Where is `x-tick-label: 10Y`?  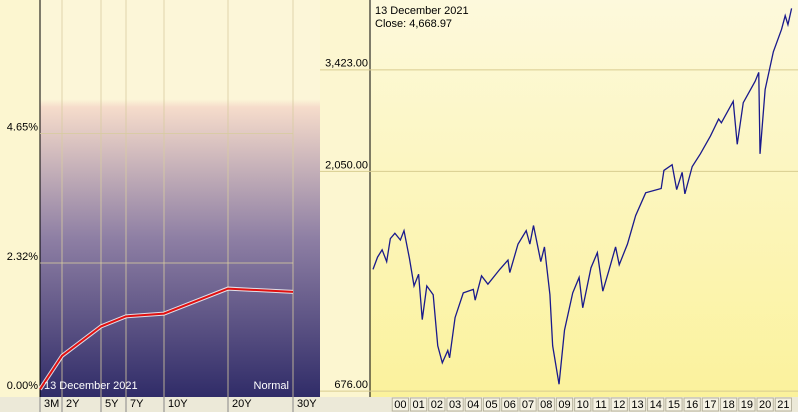 x-tick-label: 10Y is located at coordinates (178, 404).